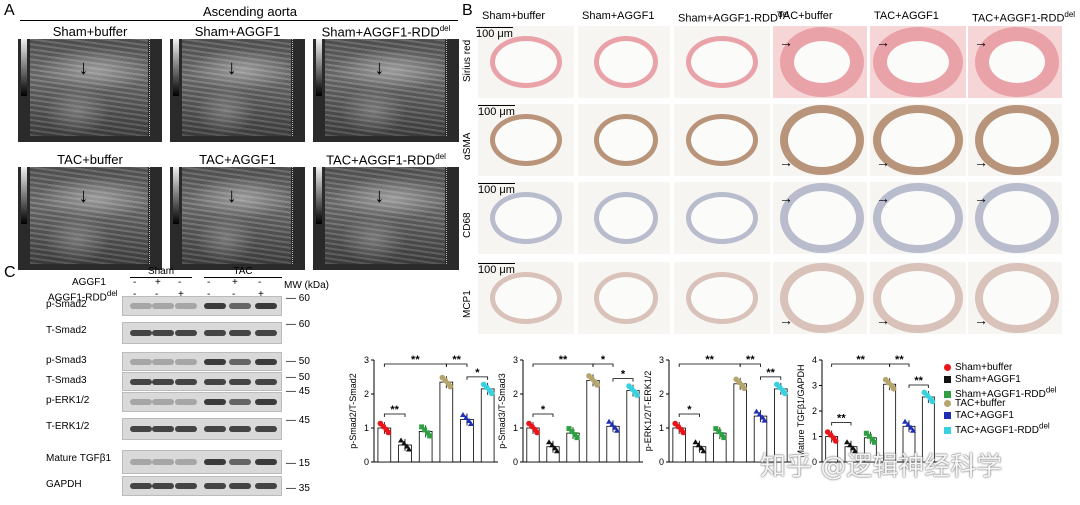 The height and width of the screenshot is (505, 1080). What do you see at coordinates (296, 213) in the screenshot?
I see `depth-scale` at bounding box center [296, 213].